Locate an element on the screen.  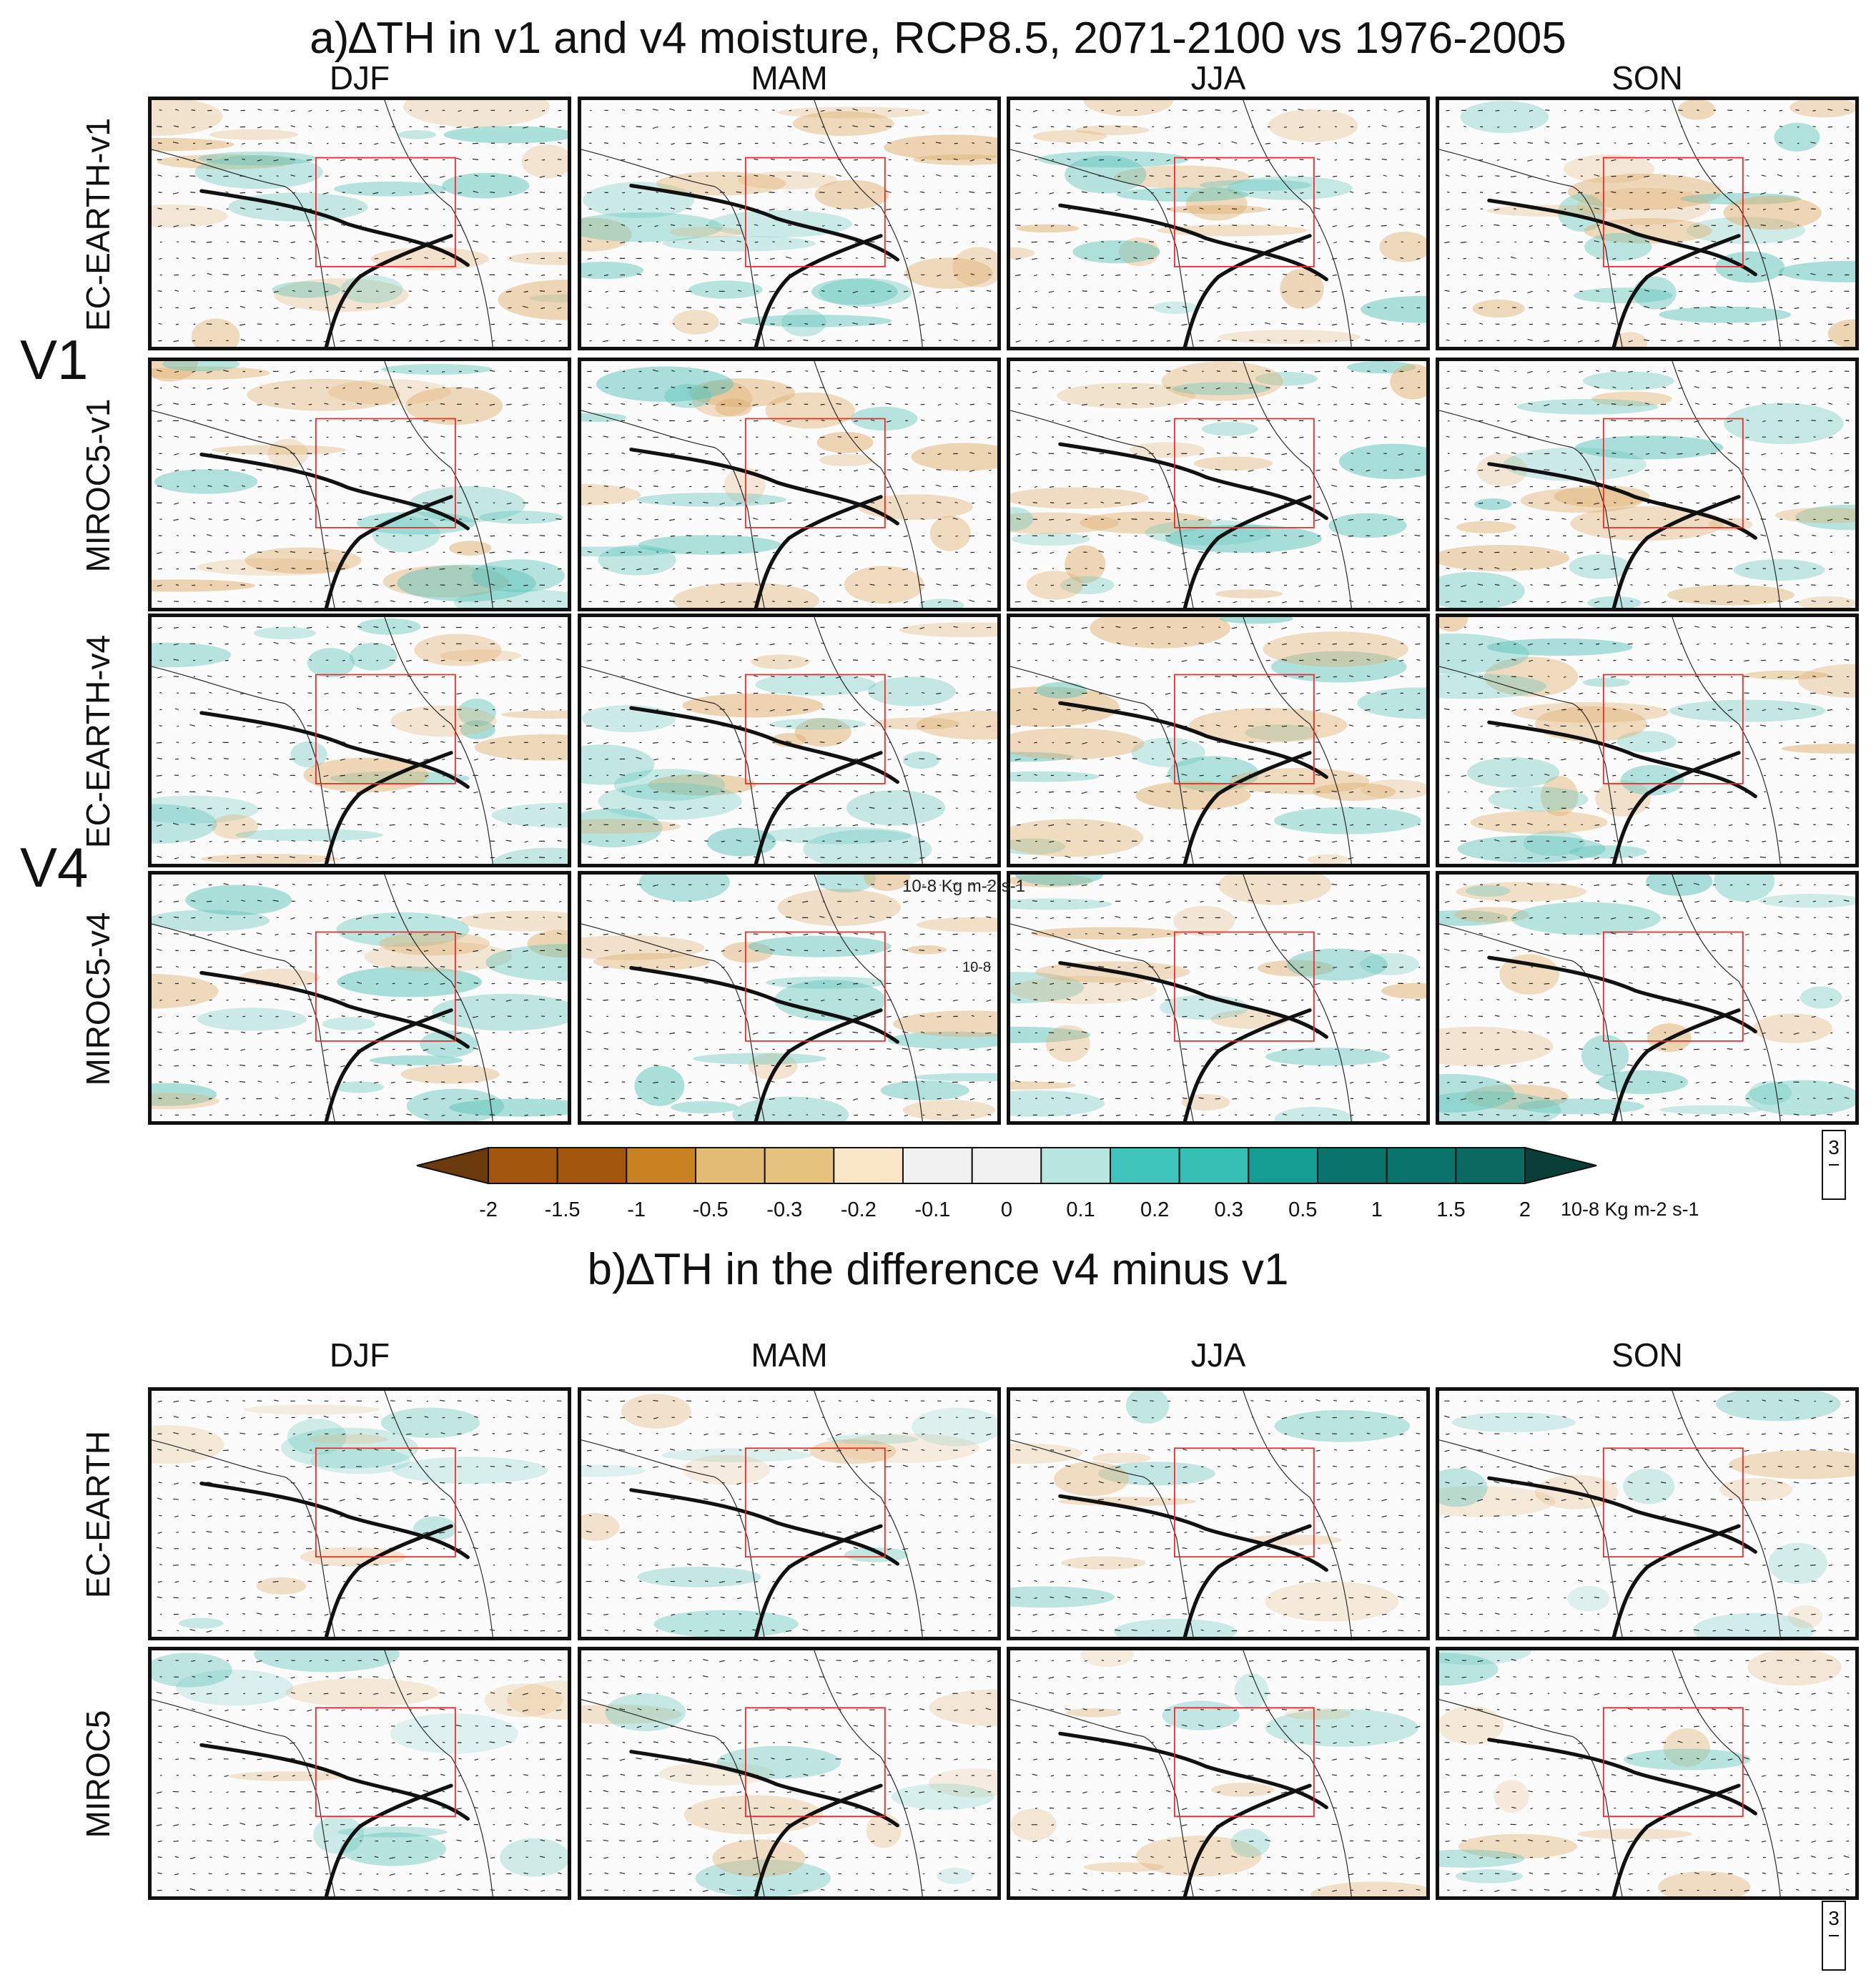
map-panel-miroc5-djf is located at coordinates (359, 1773).